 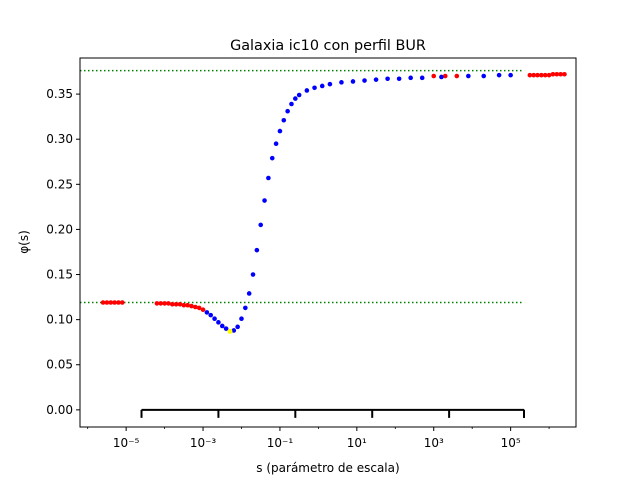 I want to click on x-tick-label: 10³, so click(x=434, y=443).